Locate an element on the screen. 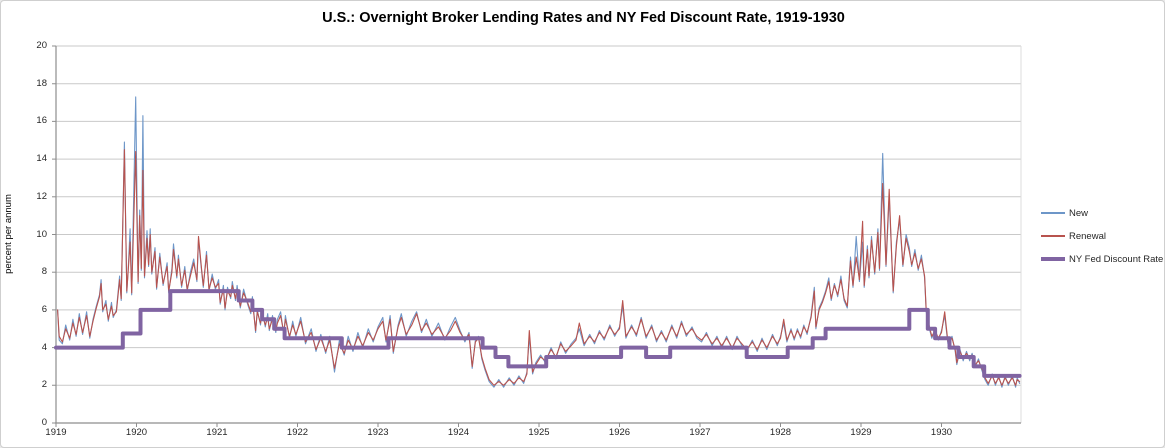  legend-label-ny-fed-discount-rate: NY Fed Discount Rate is located at coordinates (1116, 259).